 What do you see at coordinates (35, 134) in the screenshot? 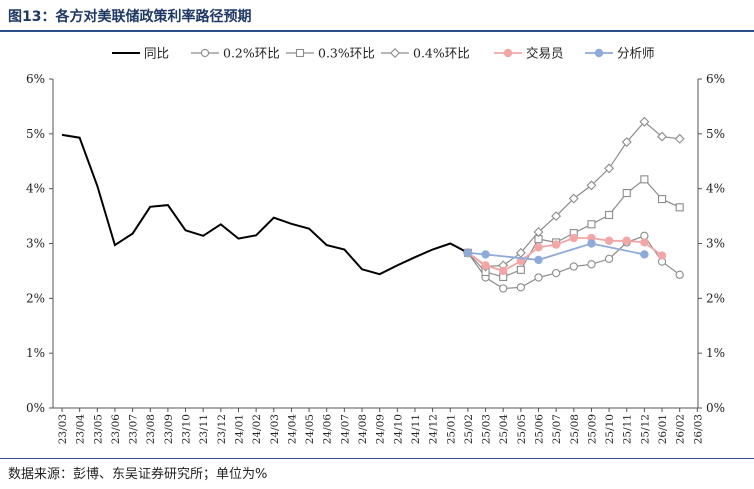
I see `y-tick-label-left: 5%` at bounding box center [35, 134].